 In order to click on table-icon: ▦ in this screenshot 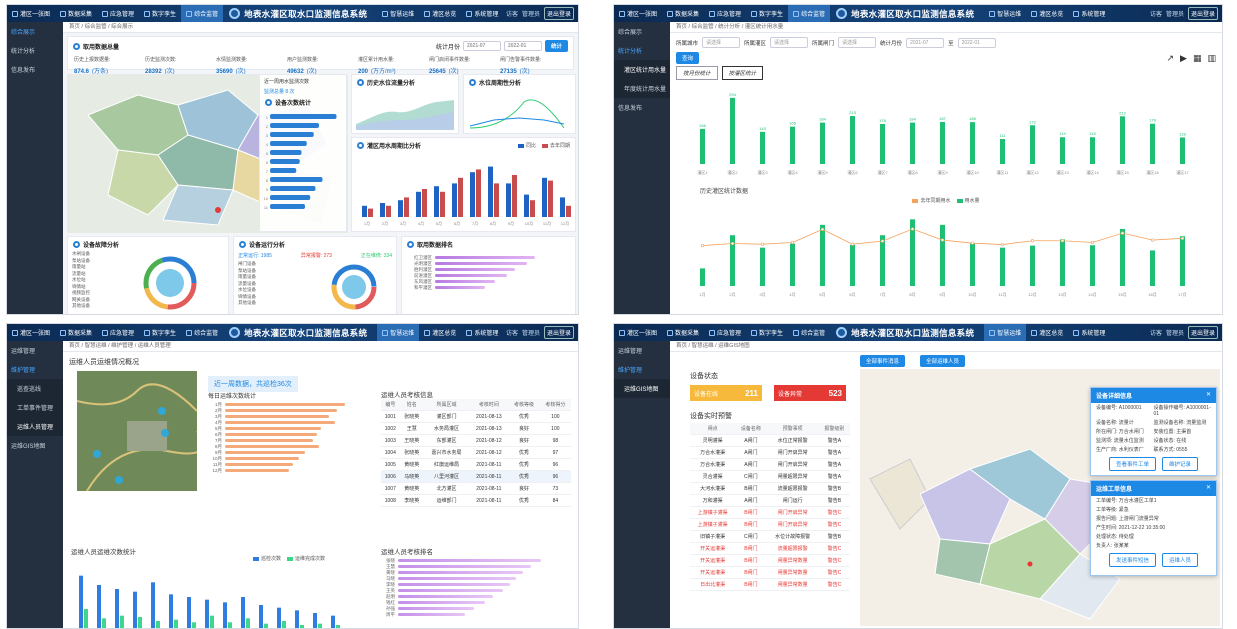, I will do `click(1197, 57)`.